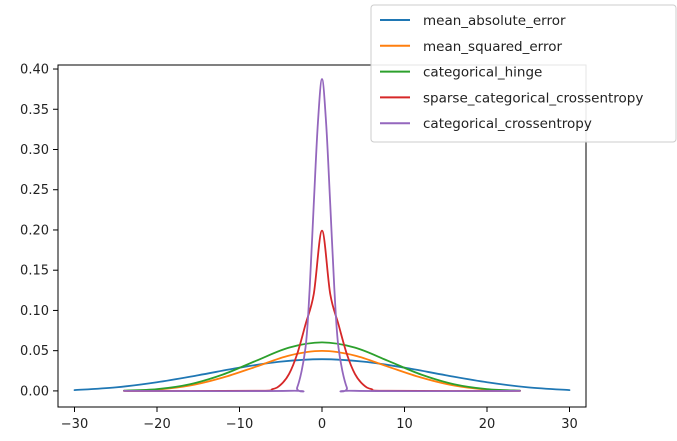 This screenshot has height=441, width=677. What do you see at coordinates (34, 271) in the screenshot?
I see `y-tick-label: 0.15` at bounding box center [34, 271].